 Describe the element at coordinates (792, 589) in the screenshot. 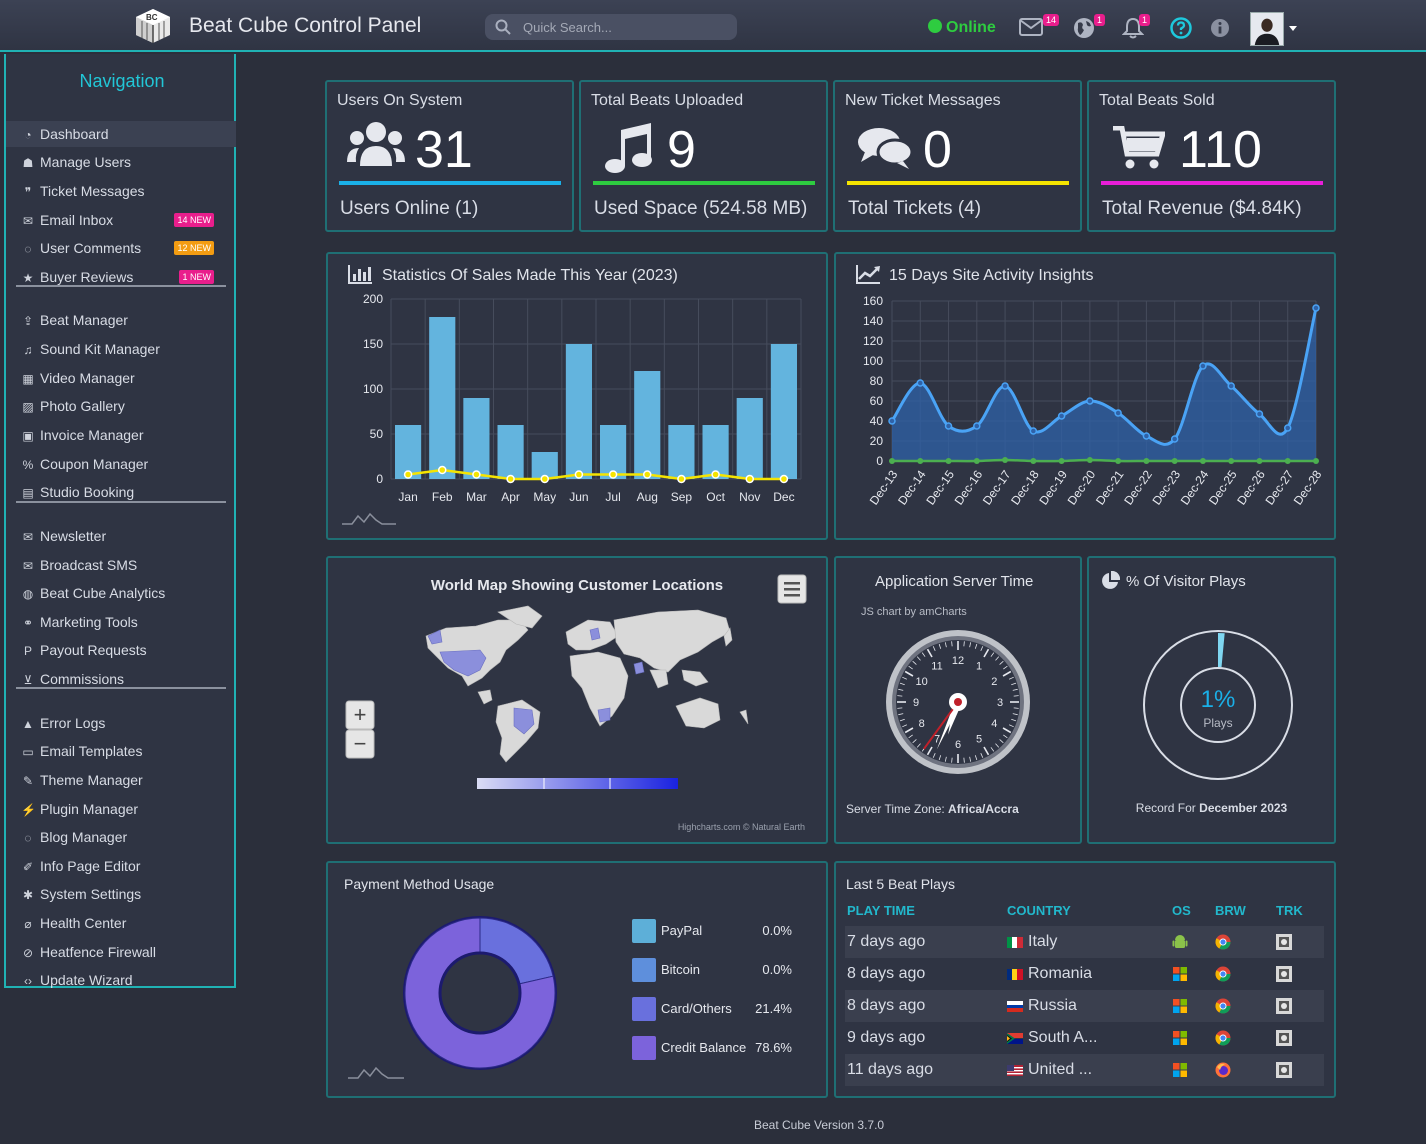

I see `map-menu-button` at that location.